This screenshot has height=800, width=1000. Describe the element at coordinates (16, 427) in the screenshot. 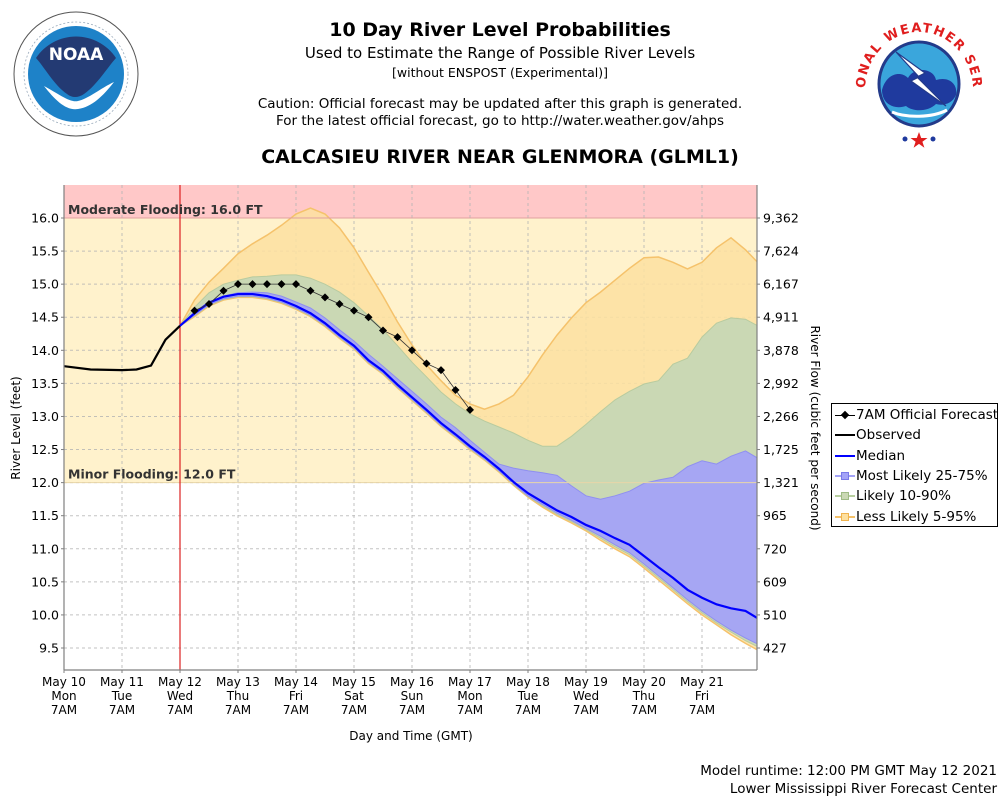

I see `y-axis-label: River Level (feet)` at that location.